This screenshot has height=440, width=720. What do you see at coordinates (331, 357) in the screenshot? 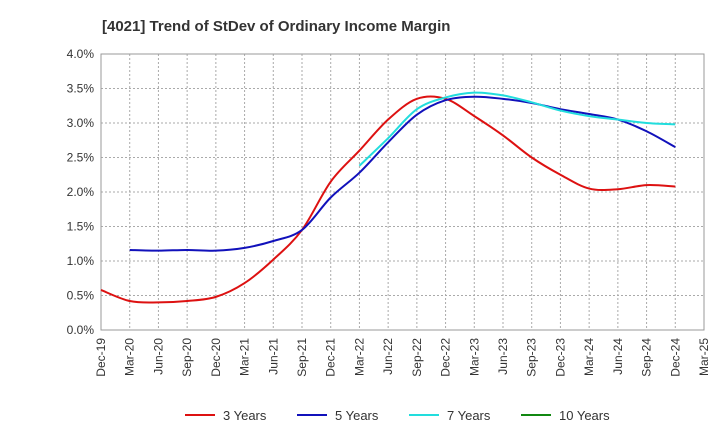
I see `x-tick-label: Dec-21` at bounding box center [331, 357].